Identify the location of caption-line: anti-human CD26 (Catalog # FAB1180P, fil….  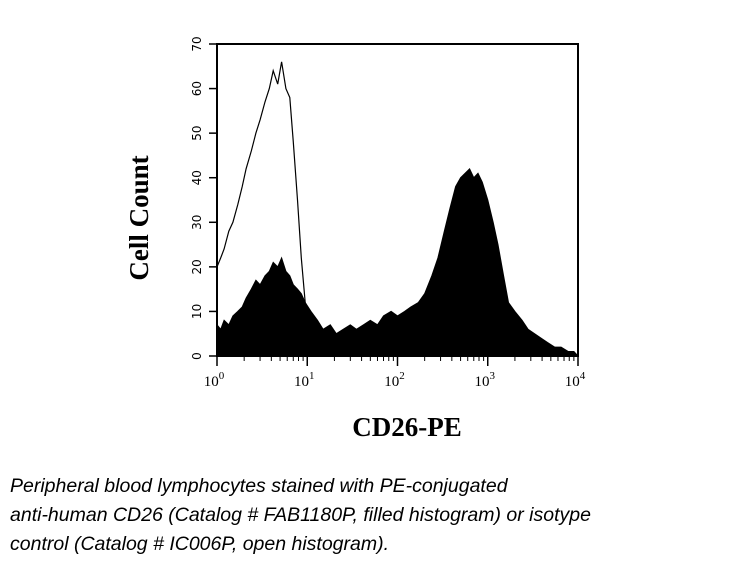
(300, 515).